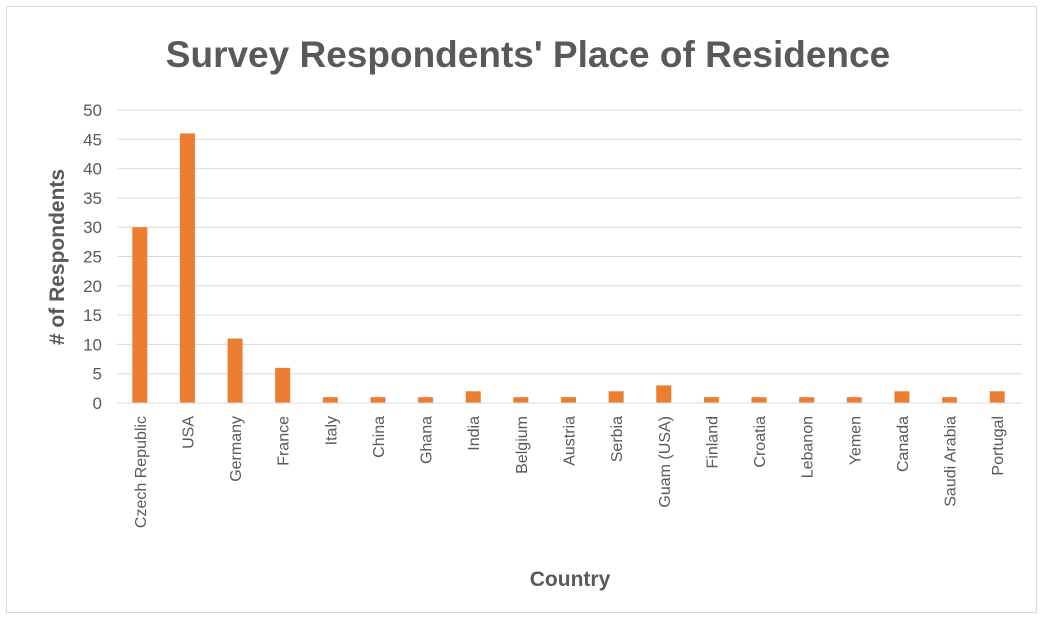 This screenshot has width=1043, height=619. What do you see at coordinates (92, 139) in the screenshot?
I see `y-tick-label: 45` at bounding box center [92, 139].